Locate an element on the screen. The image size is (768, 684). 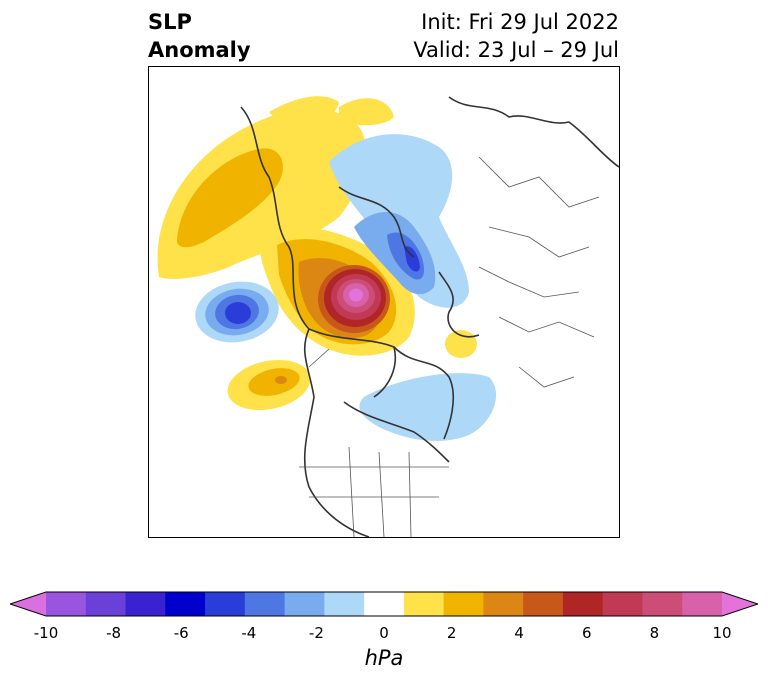
anomaly-negative-gulf-alaska is located at coordinates (237, 312).